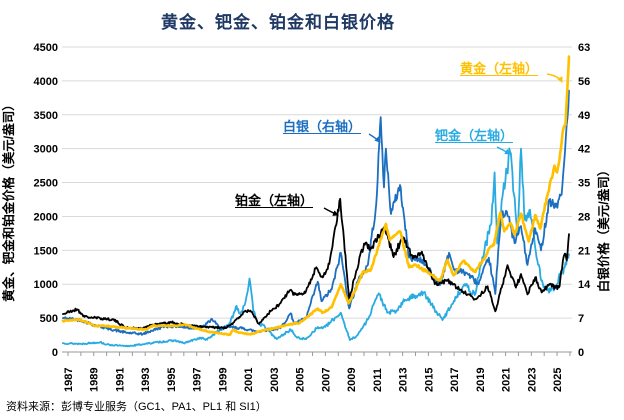 Image resolution: width=624 pixels, height=420 pixels. What do you see at coordinates (249, 380) in the screenshot?
I see `x-axis-tick-label: 2001` at bounding box center [249, 380].